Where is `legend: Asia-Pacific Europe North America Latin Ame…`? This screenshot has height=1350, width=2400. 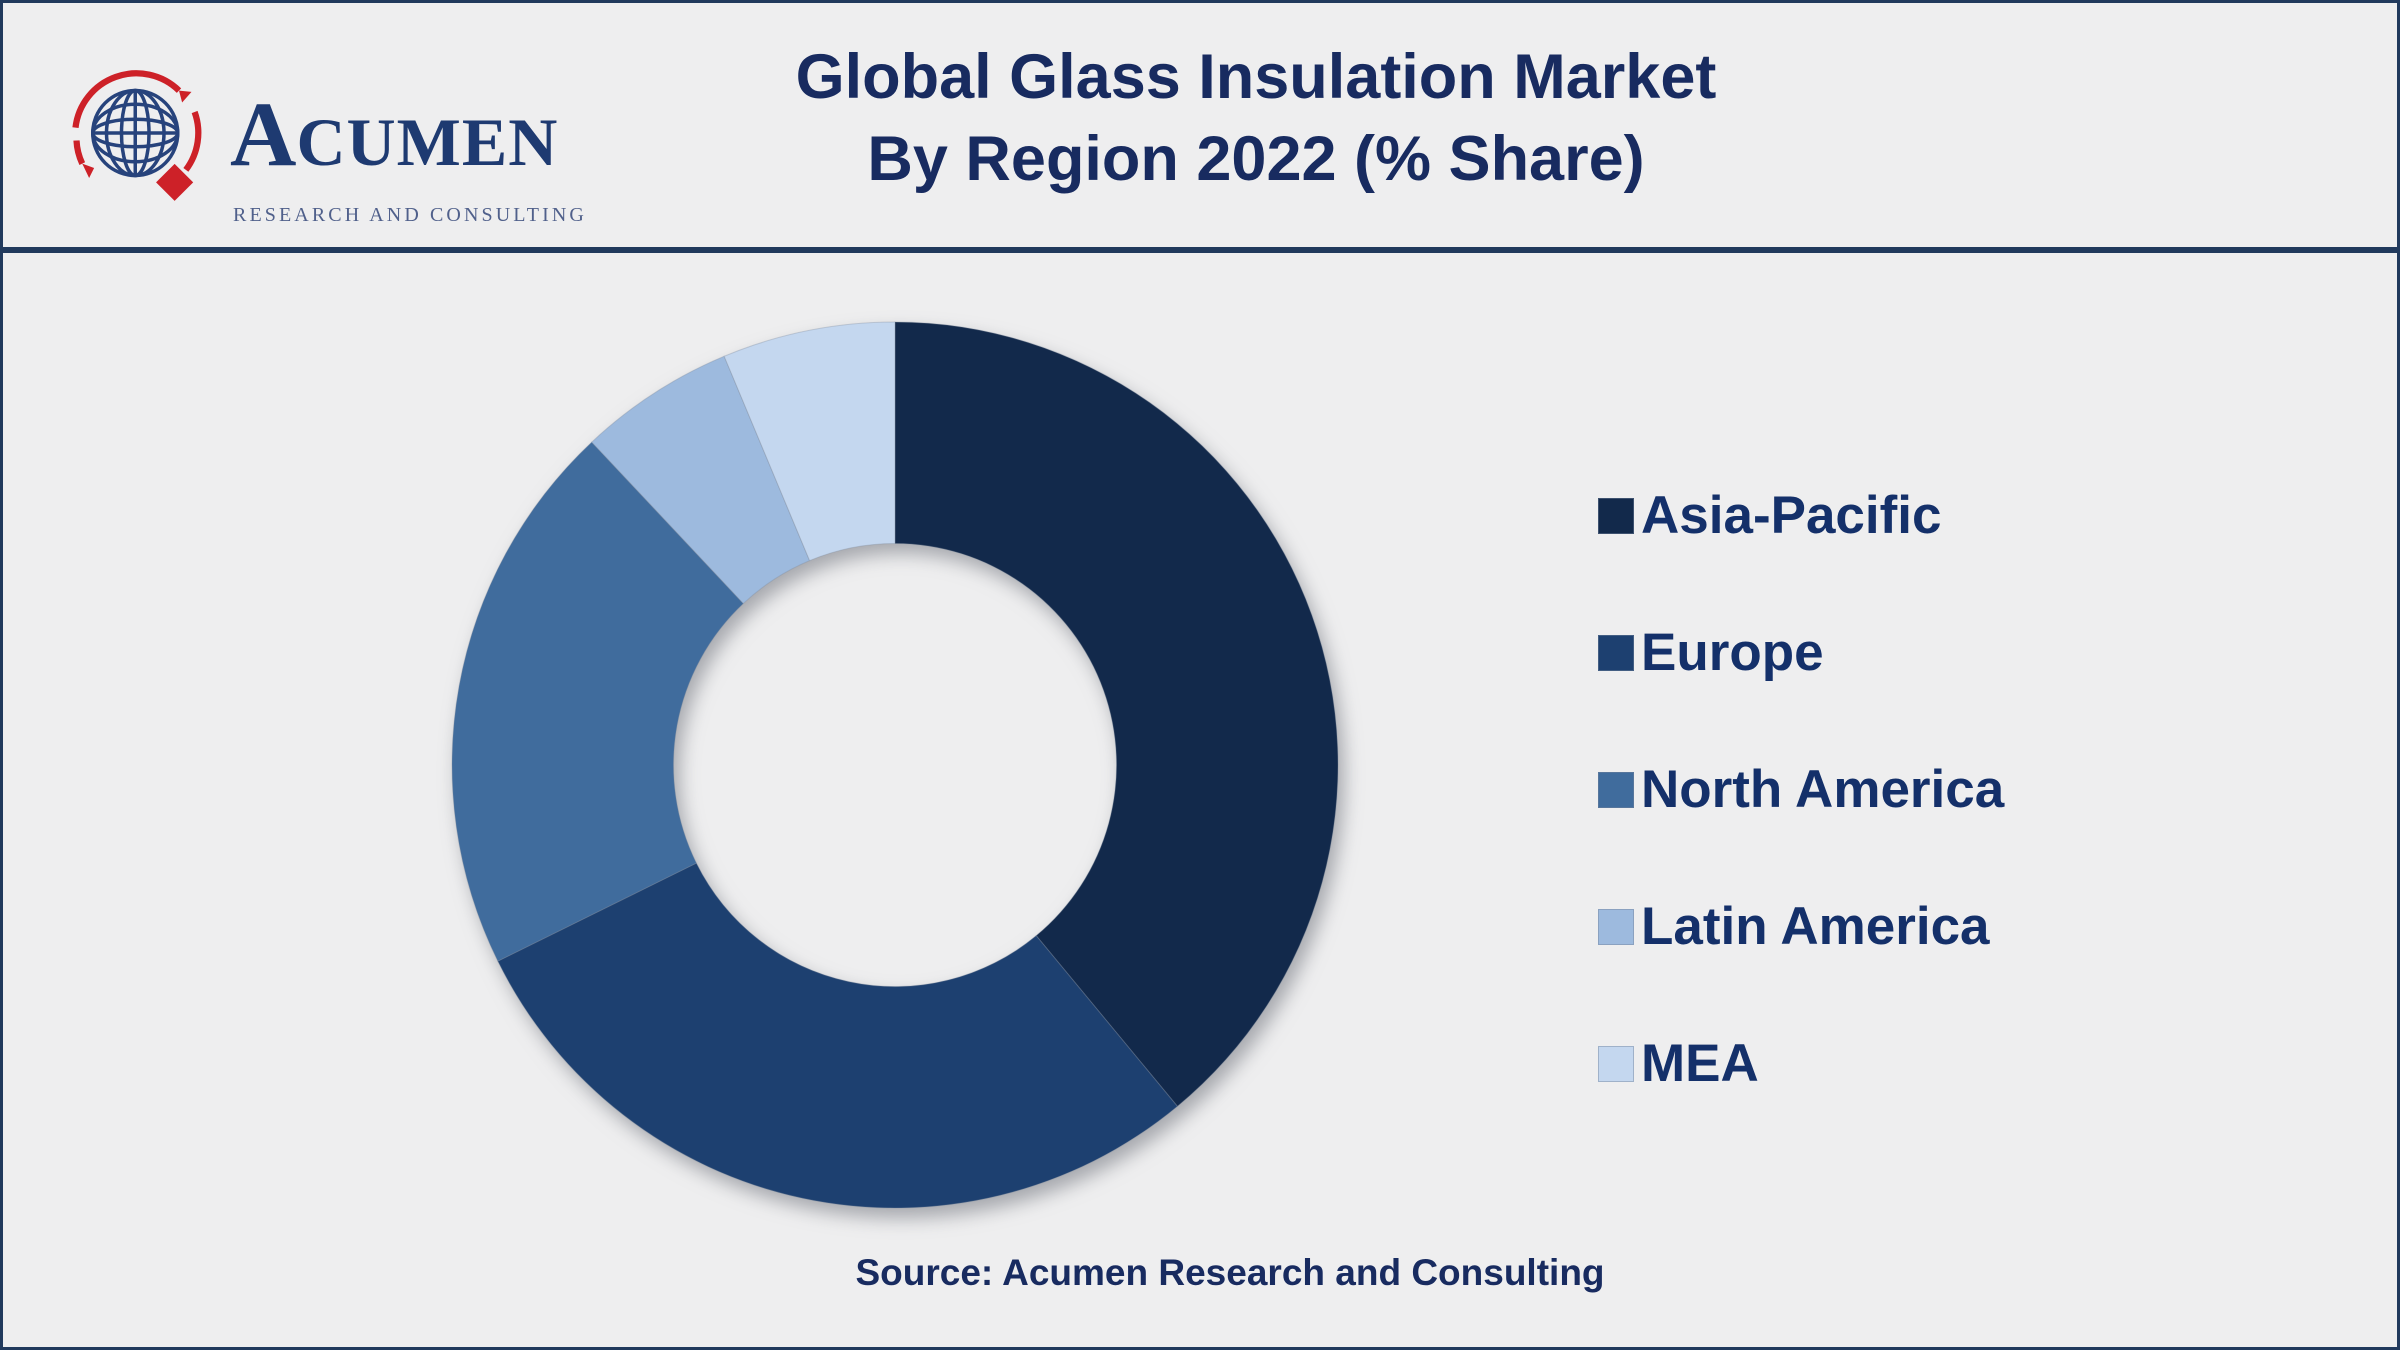
legend: Asia-Pacific Europe North America Latin Ame… is located at coordinates (1801, 834).